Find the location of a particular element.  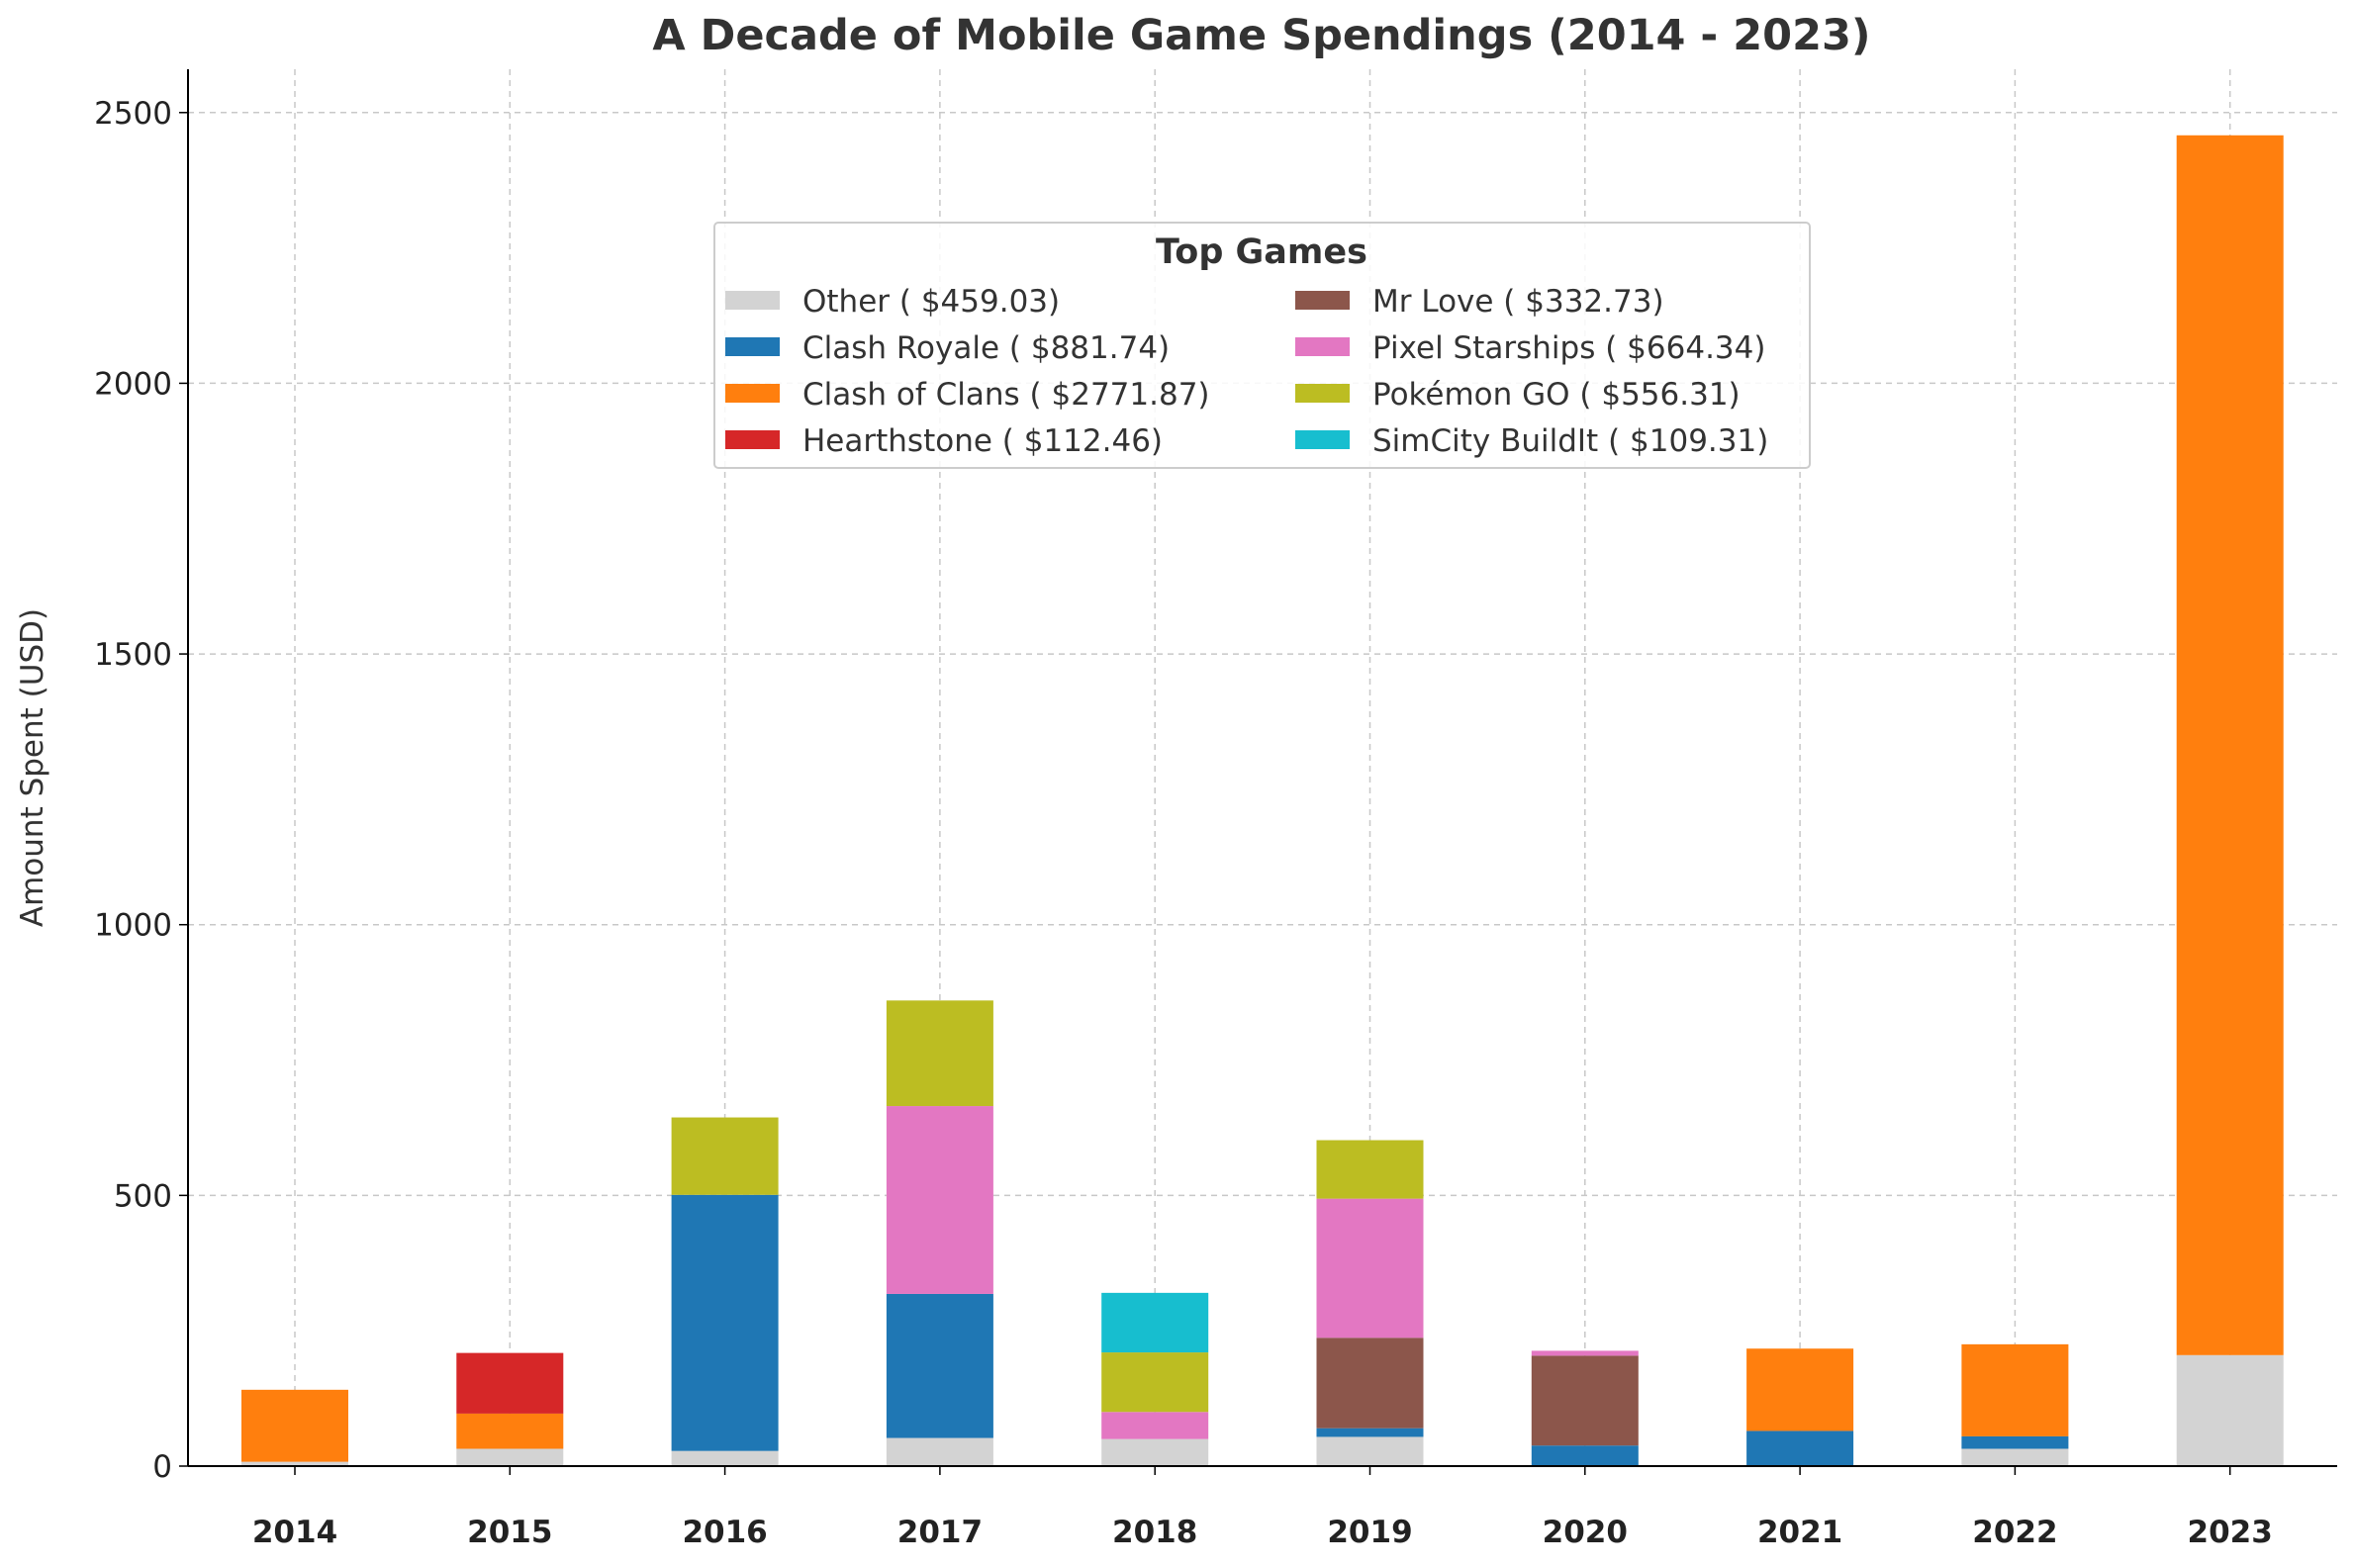

y-tick-label: 1000 is located at coordinates (133, 926).